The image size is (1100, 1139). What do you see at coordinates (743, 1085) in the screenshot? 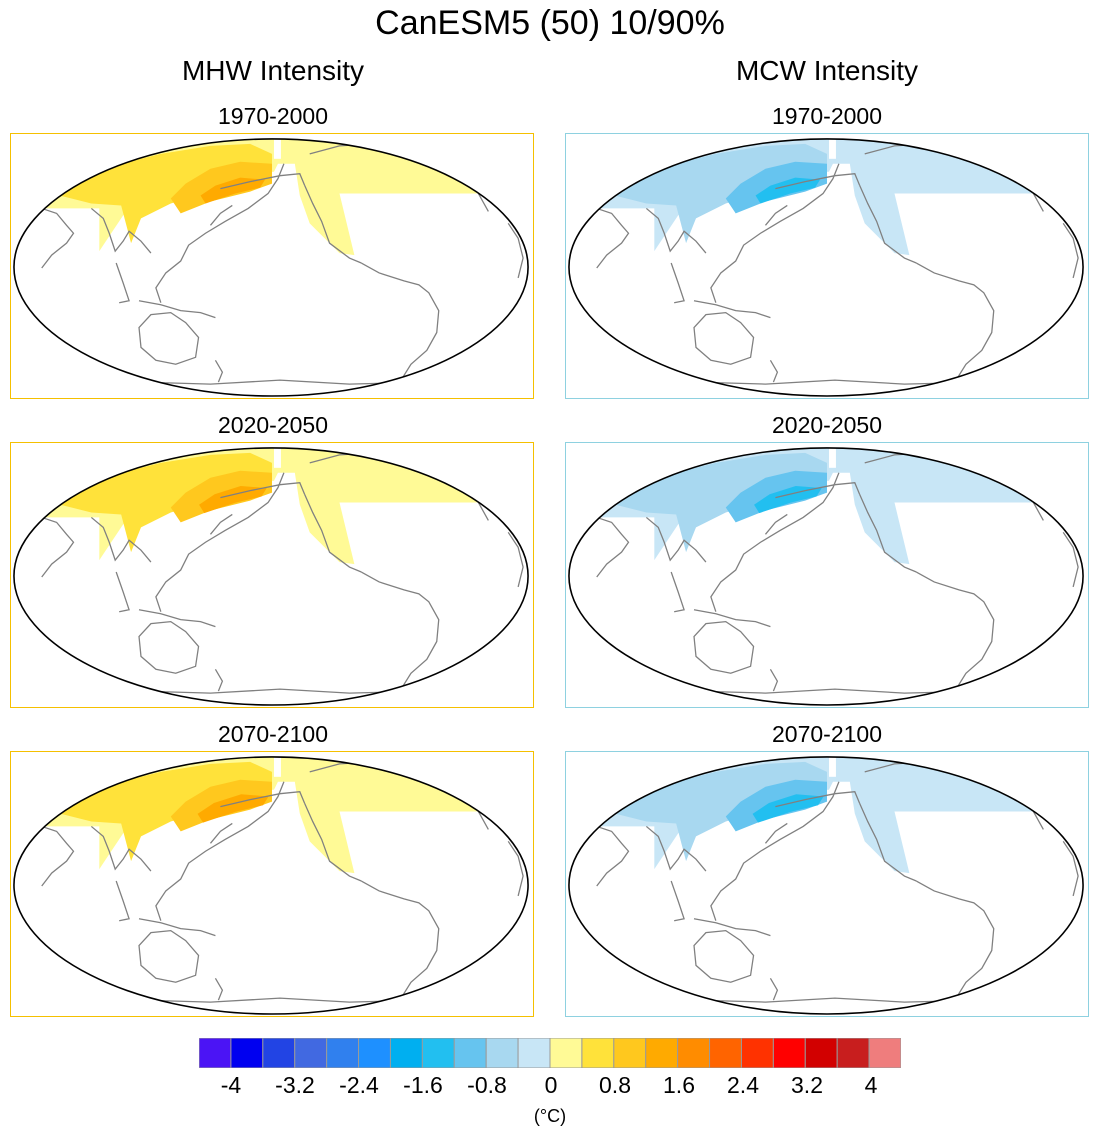
I see `colorbar-tick-label: 2.4` at bounding box center [743, 1085].